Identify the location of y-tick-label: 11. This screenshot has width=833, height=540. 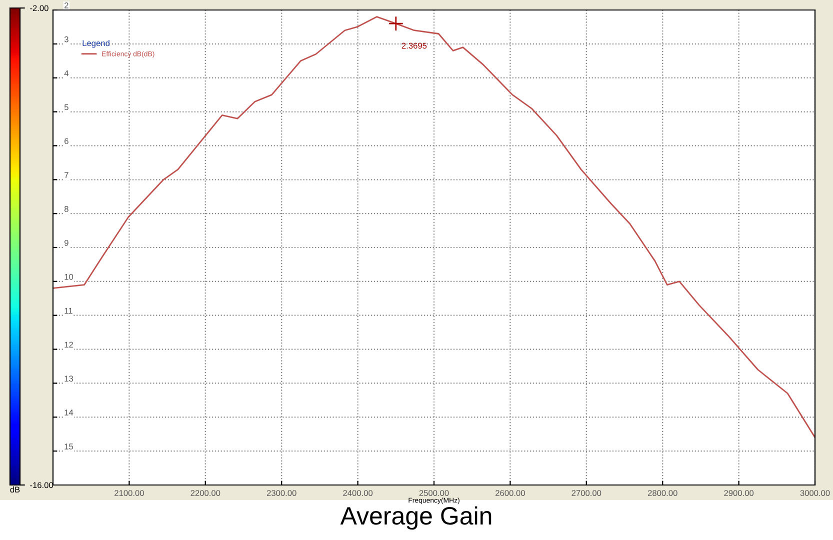
(68, 311).